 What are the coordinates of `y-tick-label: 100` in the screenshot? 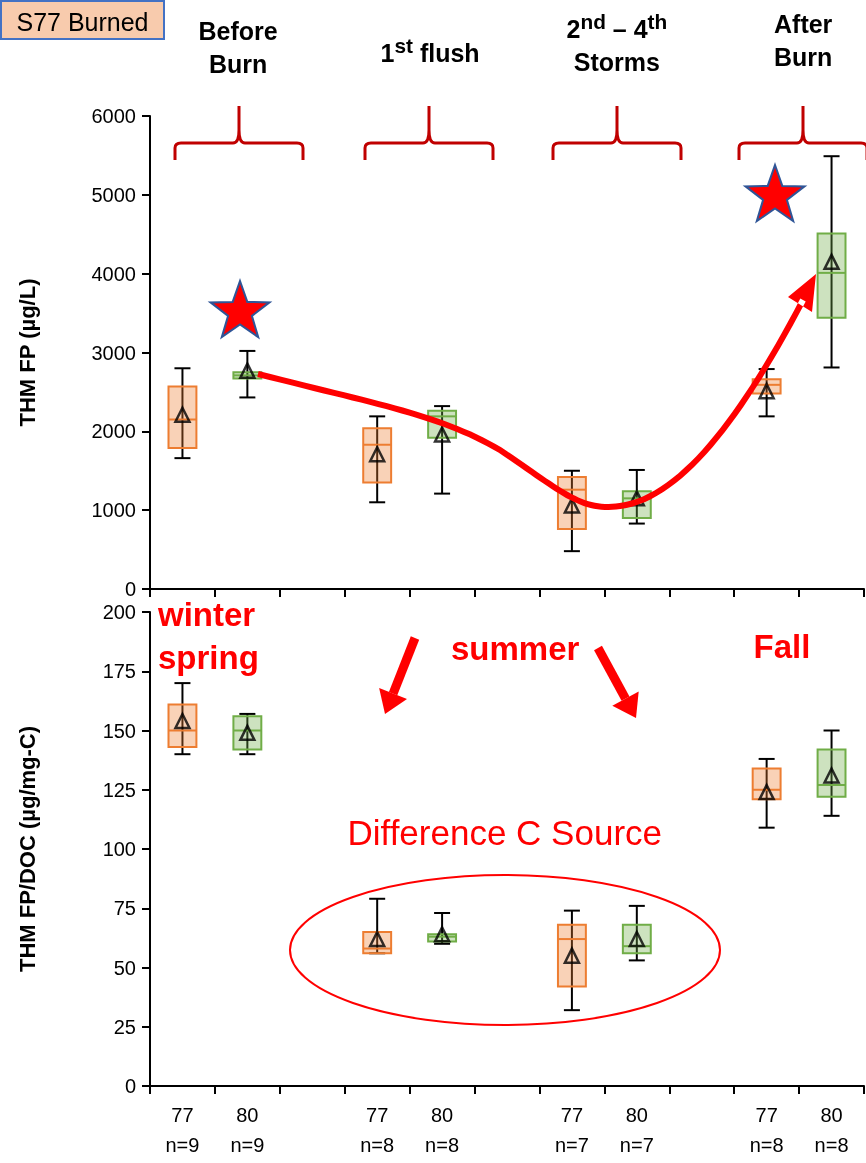 It's located at (119, 849).